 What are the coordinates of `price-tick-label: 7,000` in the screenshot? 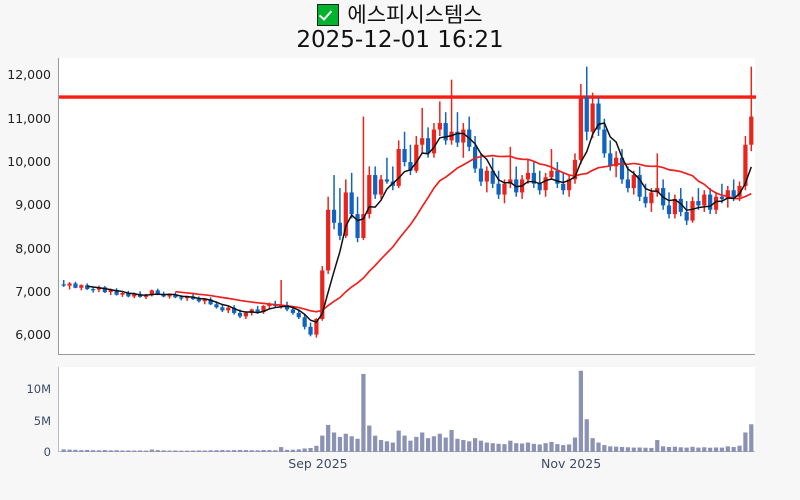 It's located at (33, 292).